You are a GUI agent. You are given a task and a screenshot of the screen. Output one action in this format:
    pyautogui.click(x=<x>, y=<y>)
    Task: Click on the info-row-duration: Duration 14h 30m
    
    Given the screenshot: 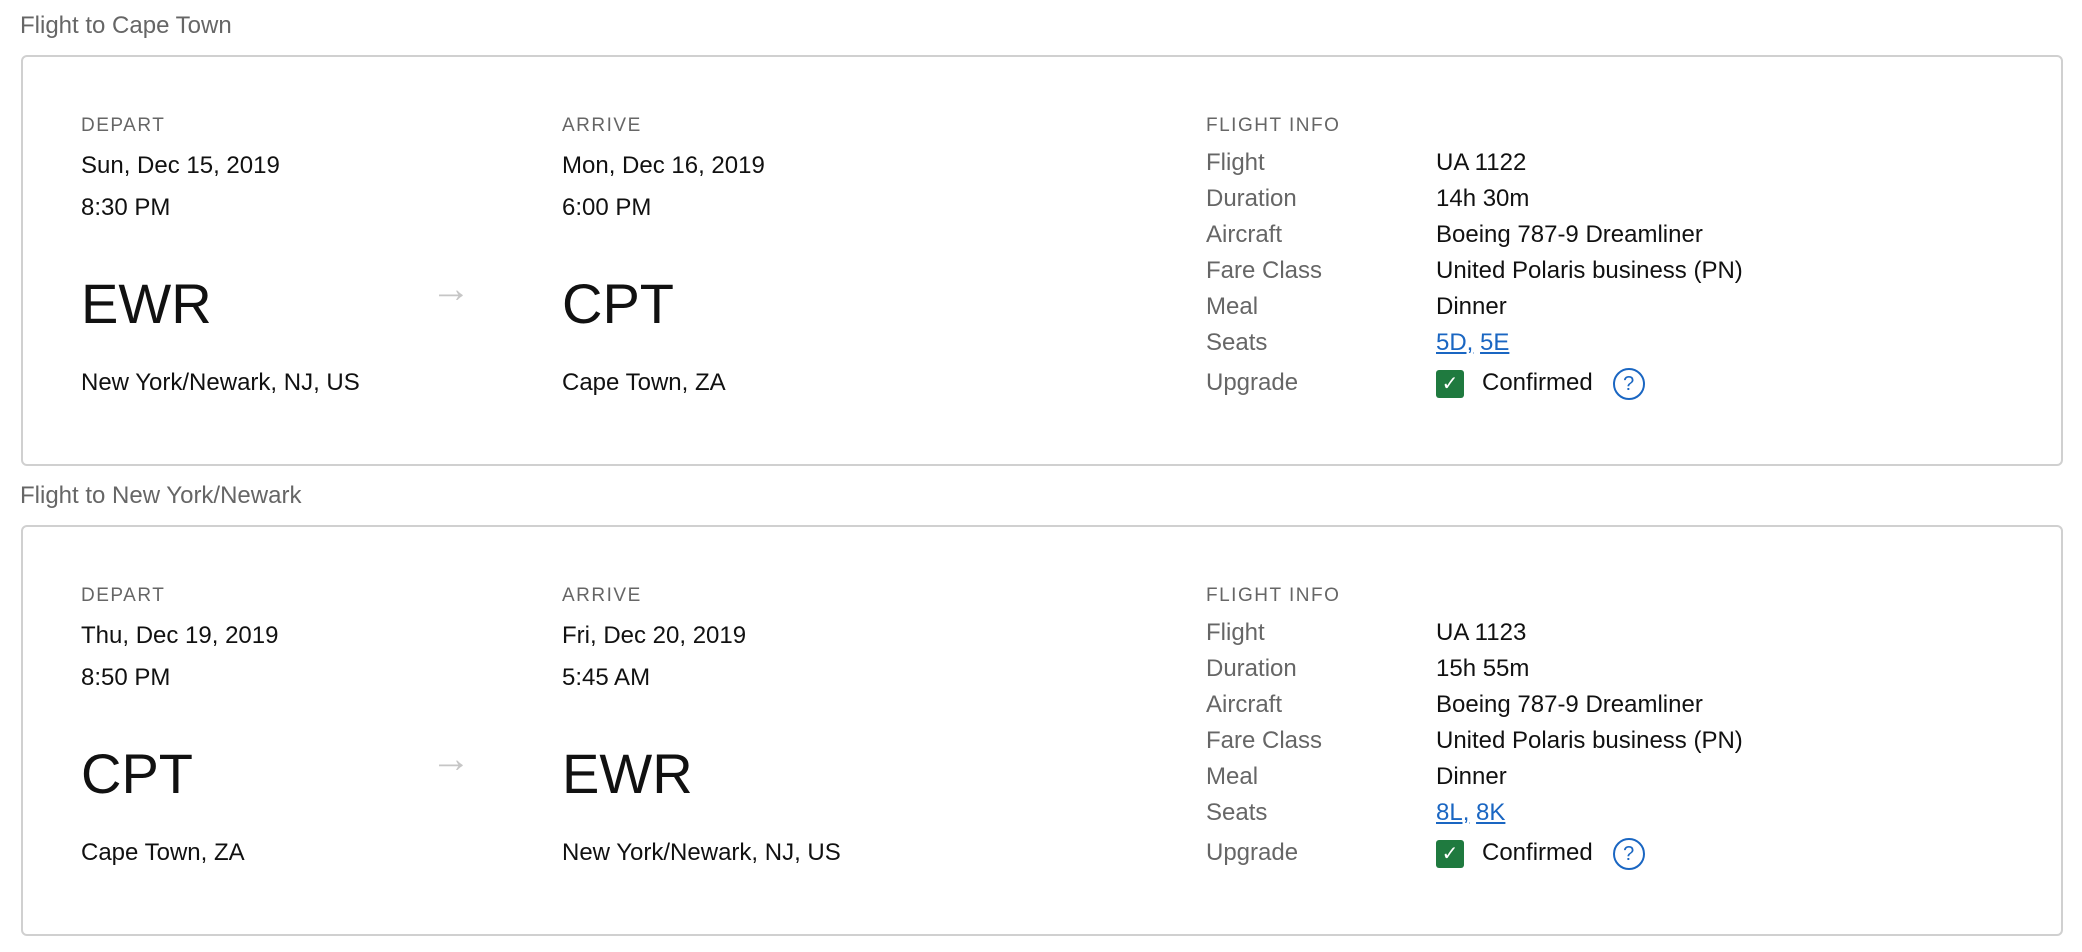 What is the action you would take?
    pyautogui.click(x=1474, y=199)
    